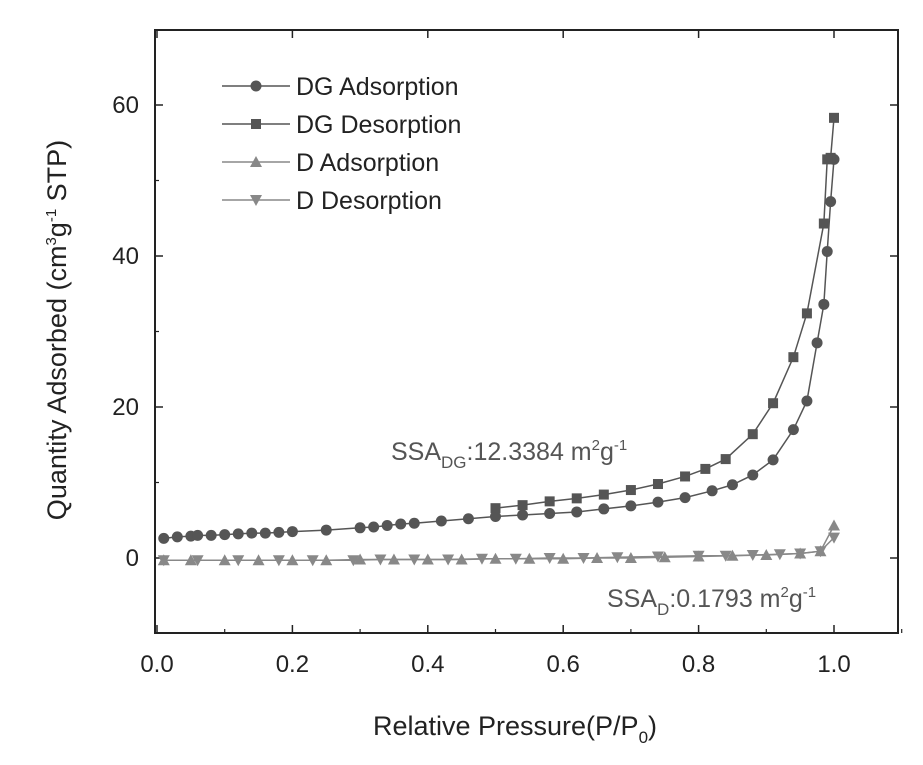 The width and height of the screenshot is (923, 765). I want to click on legend-label-d-desorption: D Desorption, so click(369, 201).